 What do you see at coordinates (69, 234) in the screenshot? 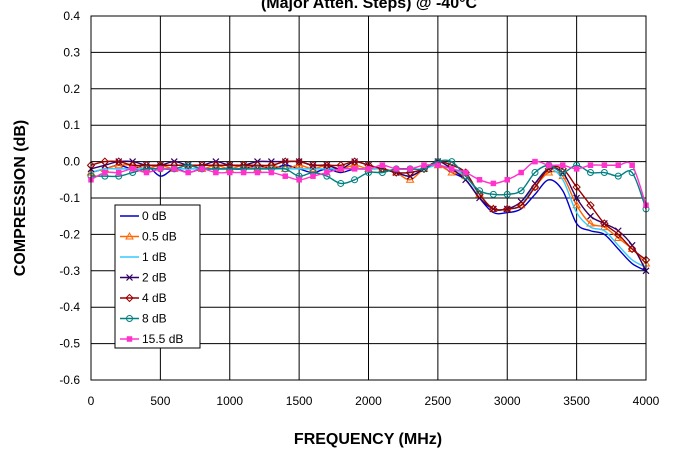
I see `y-tick-label: -0.2` at bounding box center [69, 234].